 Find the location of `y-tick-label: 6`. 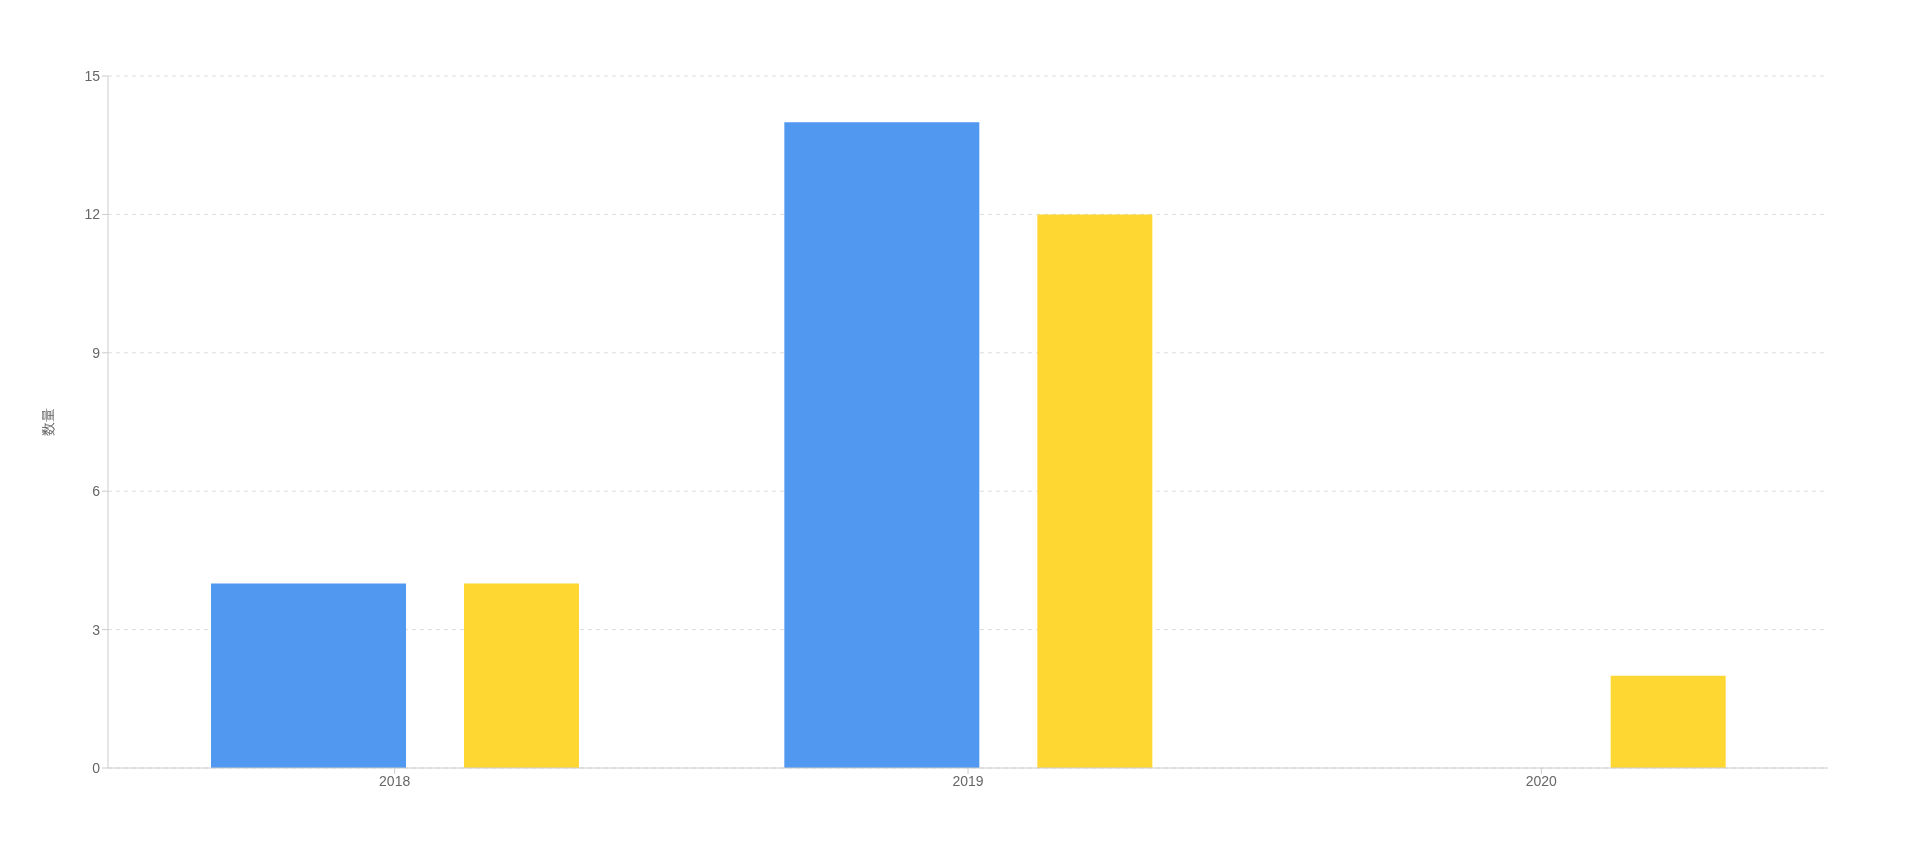

y-tick-label: 6 is located at coordinates (96, 491).